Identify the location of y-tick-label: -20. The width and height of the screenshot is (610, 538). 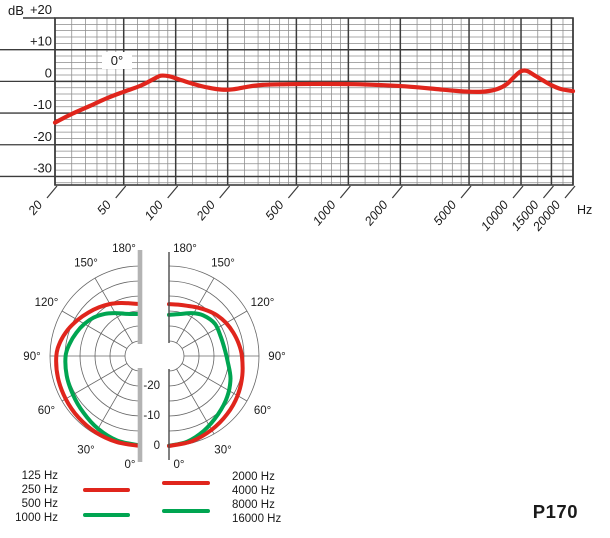
(42, 136).